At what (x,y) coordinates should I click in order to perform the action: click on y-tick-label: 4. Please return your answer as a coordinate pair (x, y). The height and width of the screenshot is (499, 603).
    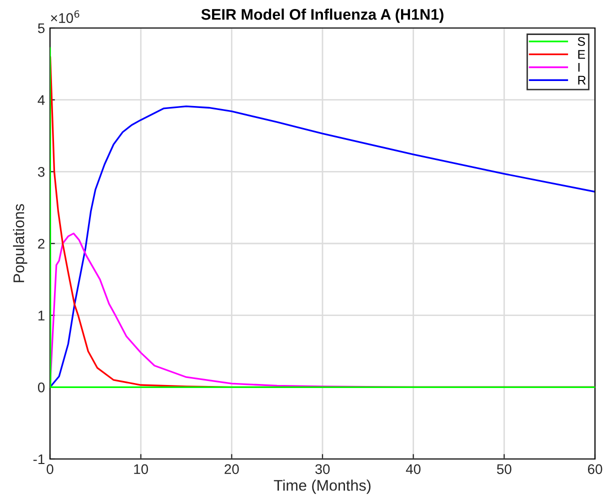
    Looking at the image, I should click on (41, 100).